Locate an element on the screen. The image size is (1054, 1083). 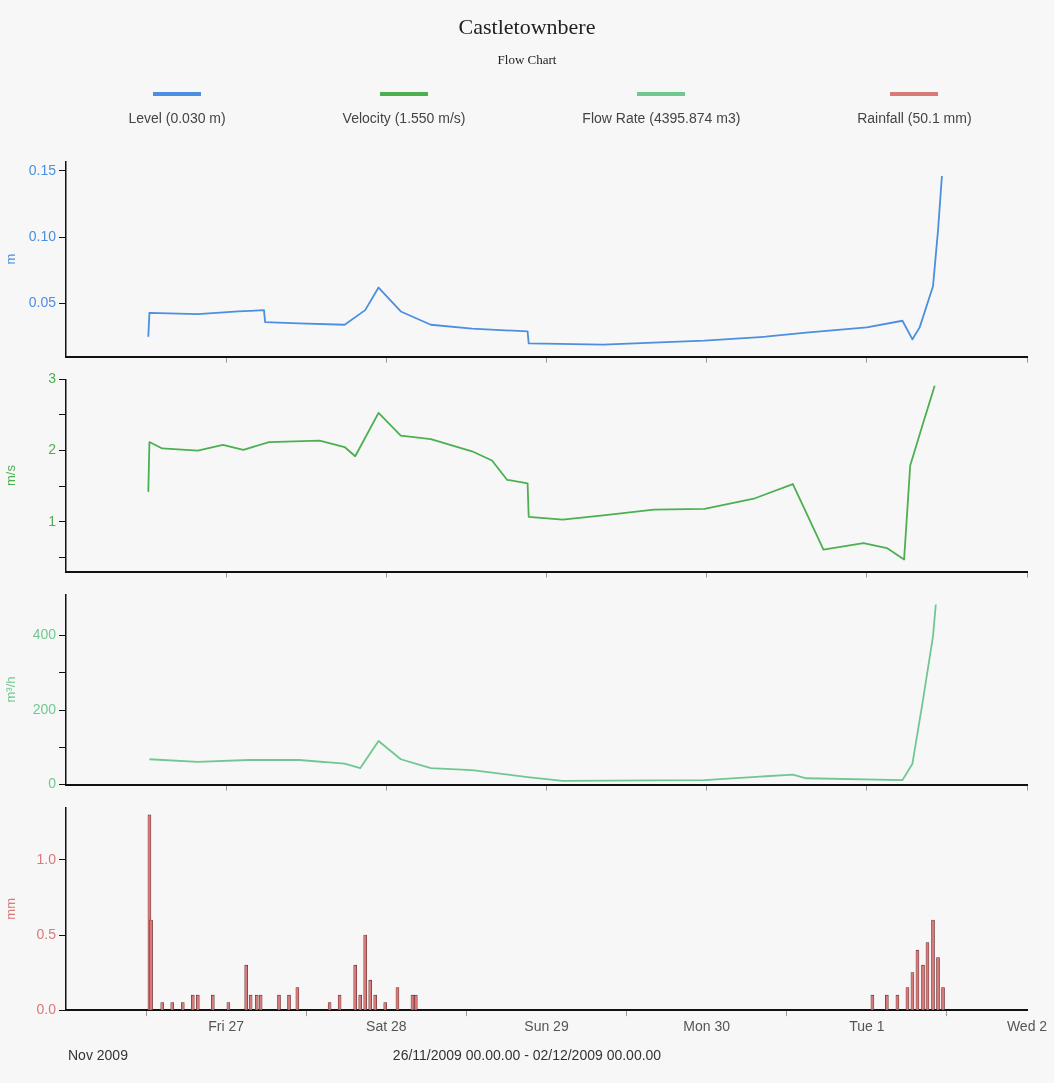
y-tick-label: 200 is located at coordinates (44, 708).